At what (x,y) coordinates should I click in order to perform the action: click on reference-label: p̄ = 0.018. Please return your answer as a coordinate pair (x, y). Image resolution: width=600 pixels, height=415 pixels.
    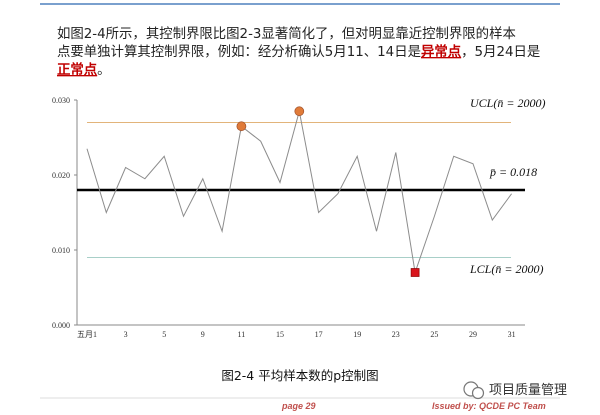
    Looking at the image, I should click on (513, 172).